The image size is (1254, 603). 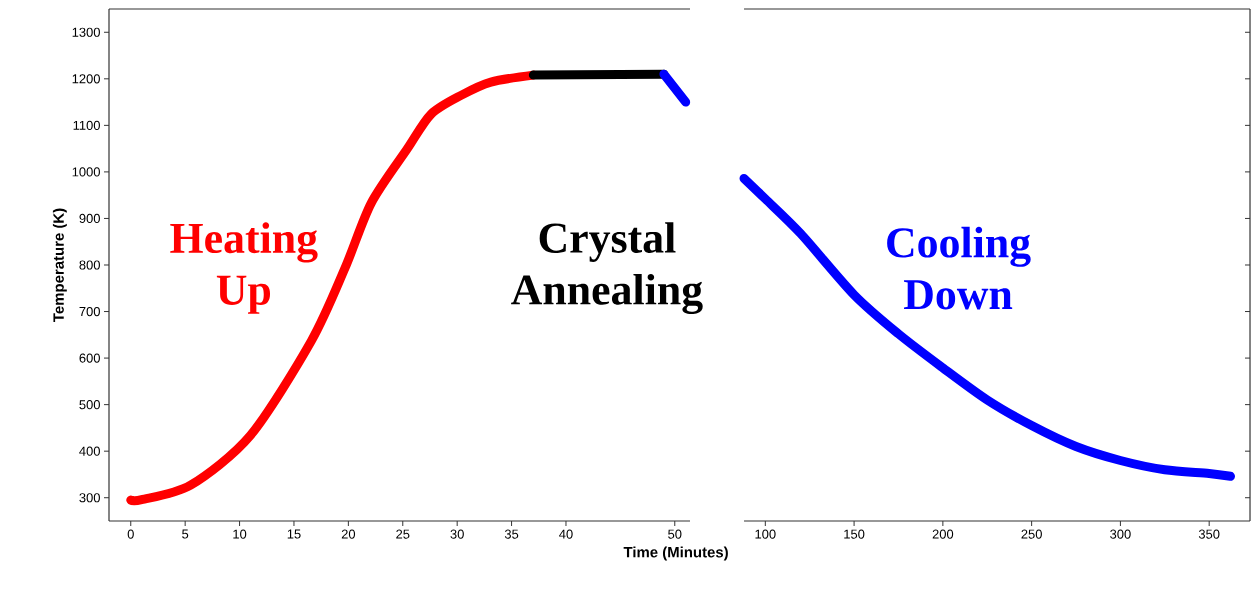 What do you see at coordinates (244, 268) in the screenshot?
I see `annotation: Heating Up` at bounding box center [244, 268].